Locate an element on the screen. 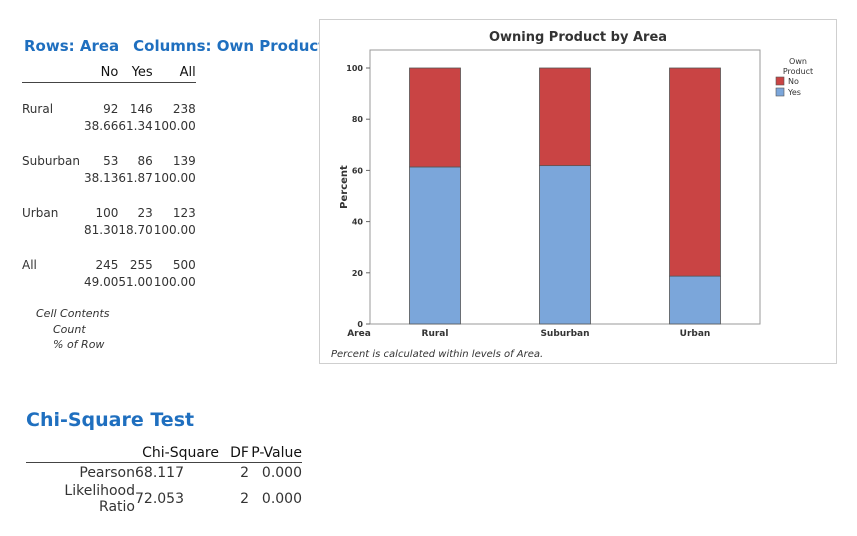 This screenshot has width=857, height=536. legend-label-yes: Yes is located at coordinates (794, 92).